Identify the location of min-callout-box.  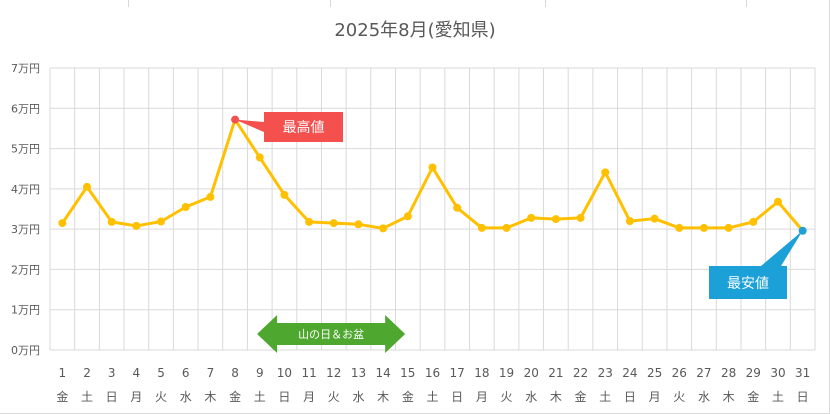
(748, 282).